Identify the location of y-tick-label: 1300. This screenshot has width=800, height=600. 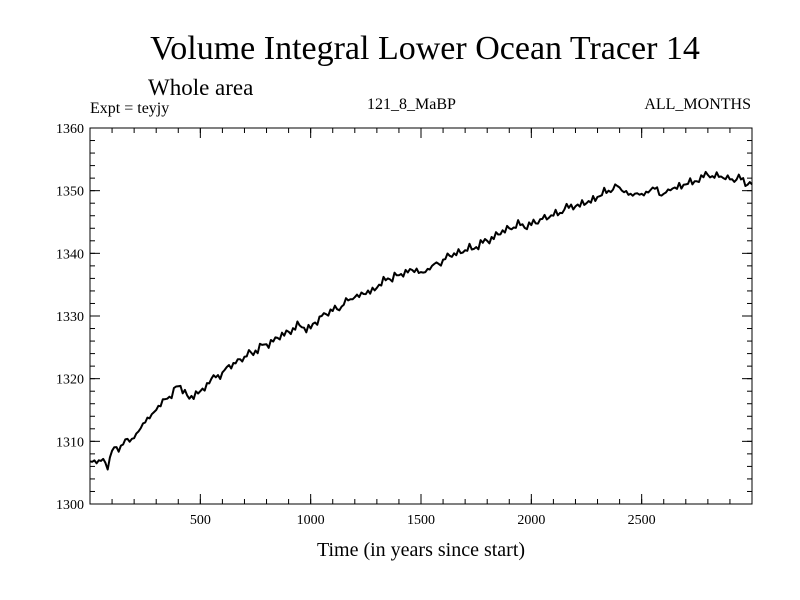
(70, 505).